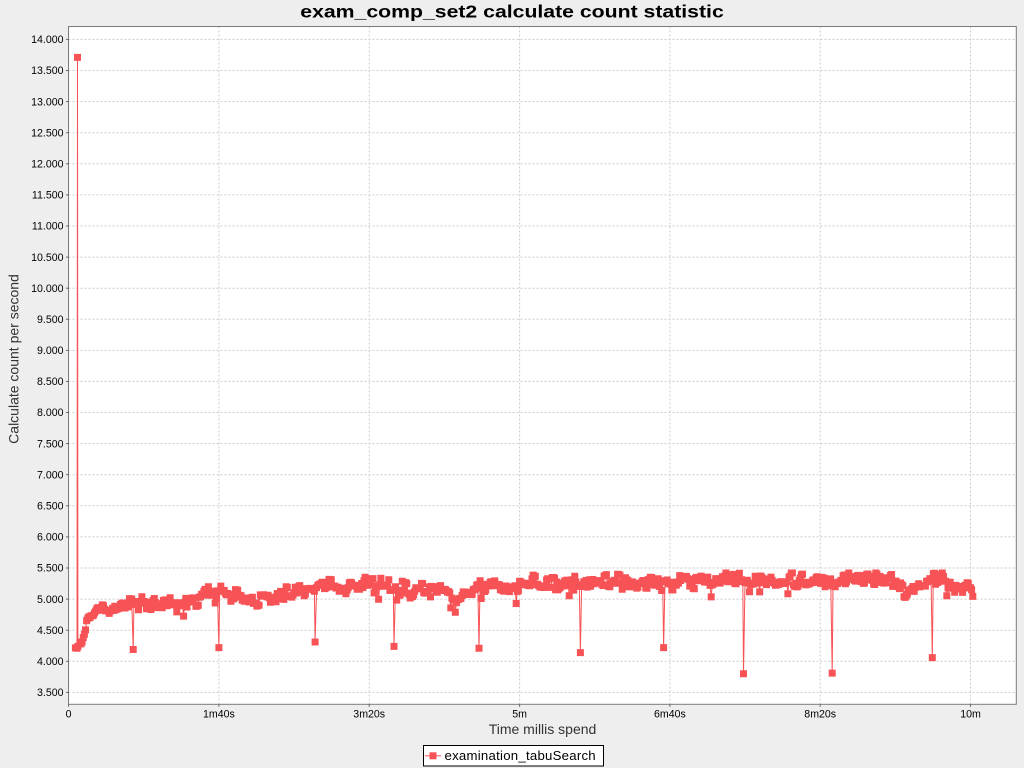 The height and width of the screenshot is (768, 1024). Describe the element at coordinates (69, 715) in the screenshot. I see `svg-text: 0` at that location.